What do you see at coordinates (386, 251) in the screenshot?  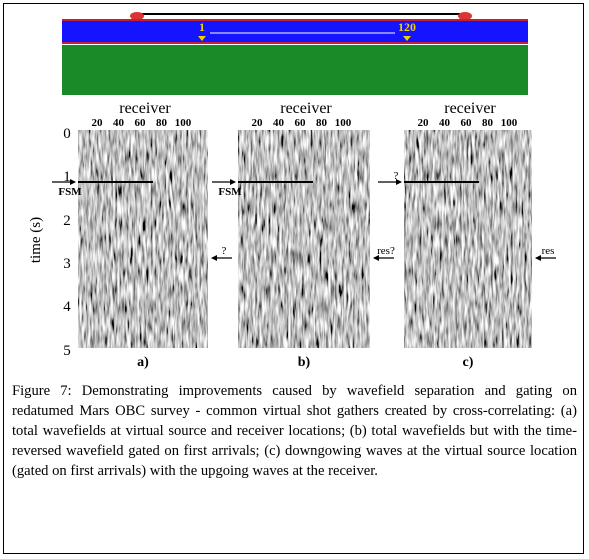 I see `annotation: res?` at bounding box center [386, 251].